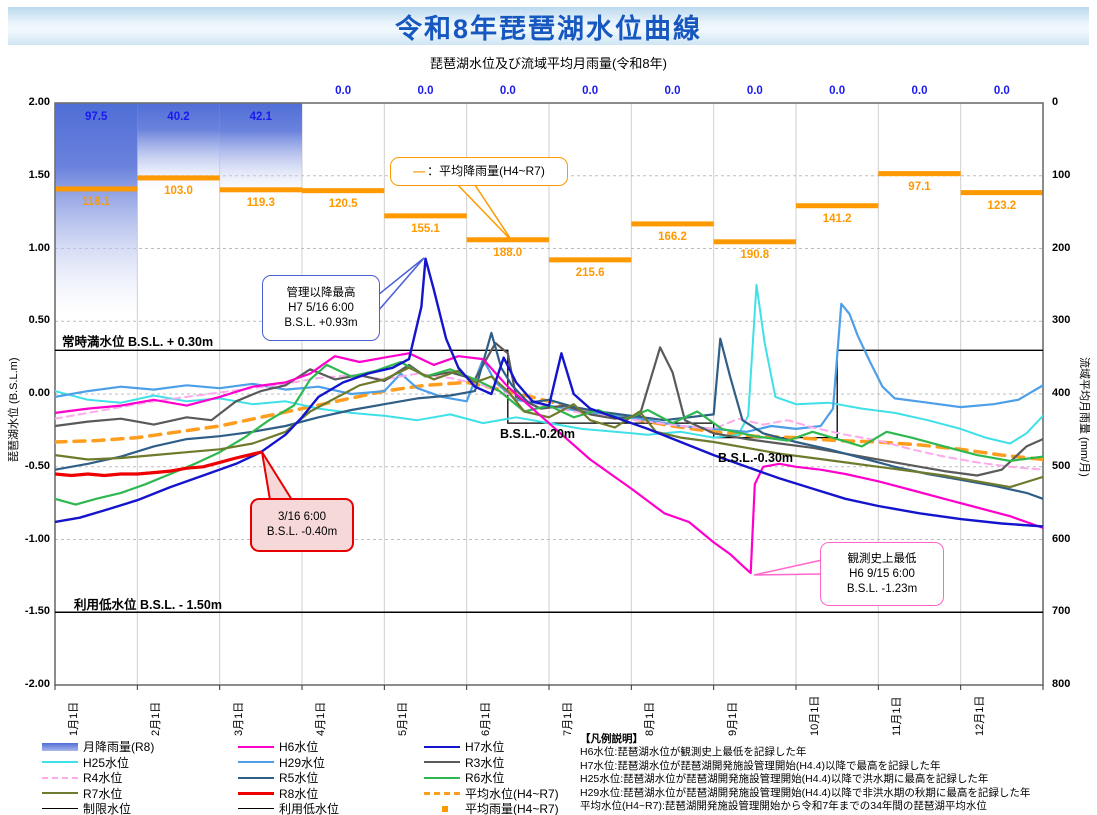 This screenshot has height=815, width=1097. What do you see at coordinates (508, 252) in the screenshot?
I see `rain-avg-value-6: 188.0` at bounding box center [508, 252].